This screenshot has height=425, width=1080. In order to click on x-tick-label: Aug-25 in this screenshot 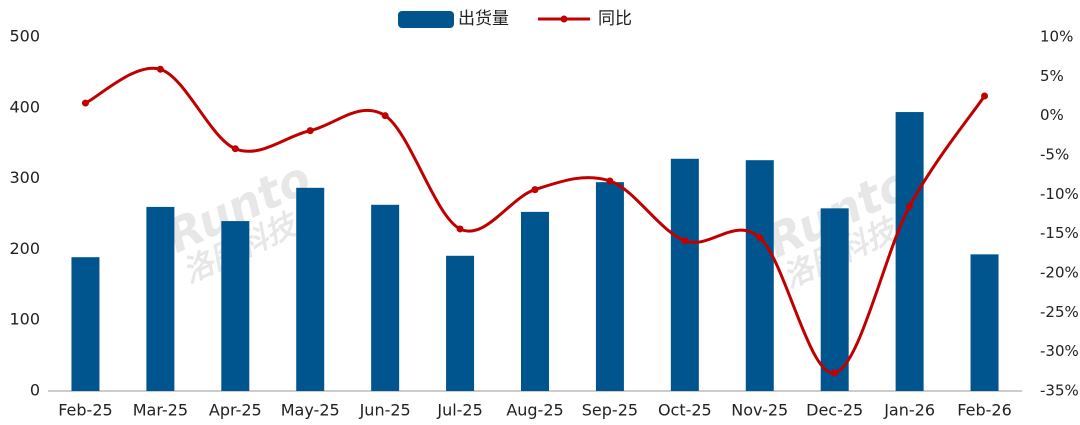, I will do `click(534, 410)`.